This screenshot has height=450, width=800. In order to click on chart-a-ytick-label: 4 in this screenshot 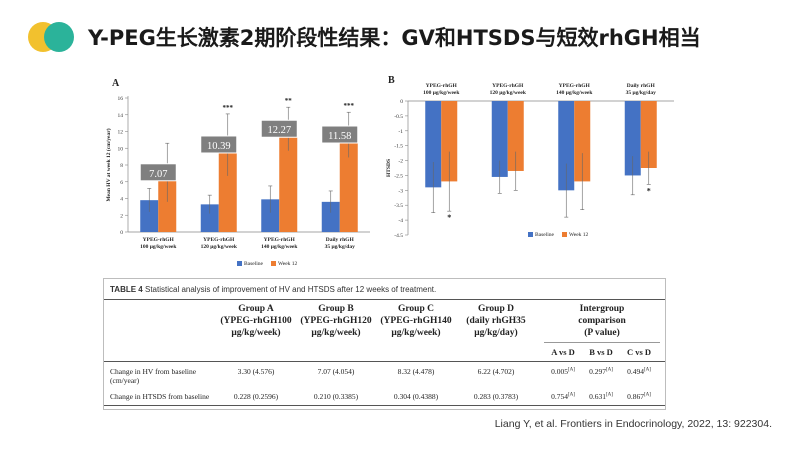, I will do `click(121, 200)`.